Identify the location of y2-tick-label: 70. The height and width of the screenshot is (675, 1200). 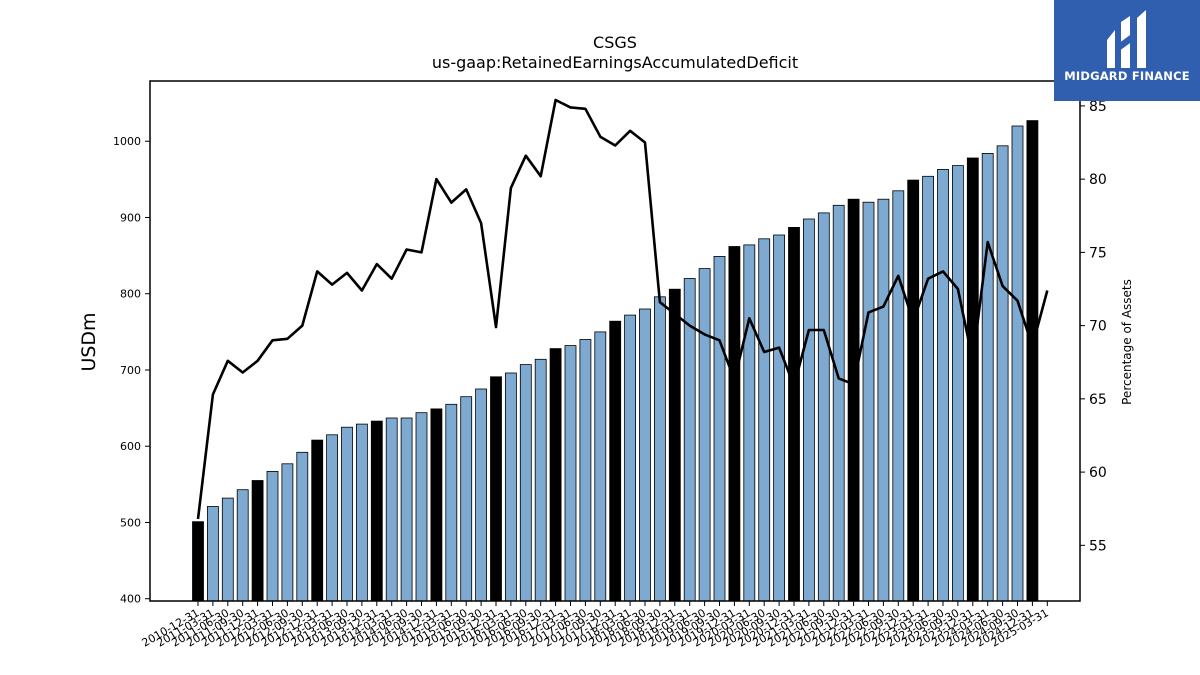
(1098, 327).